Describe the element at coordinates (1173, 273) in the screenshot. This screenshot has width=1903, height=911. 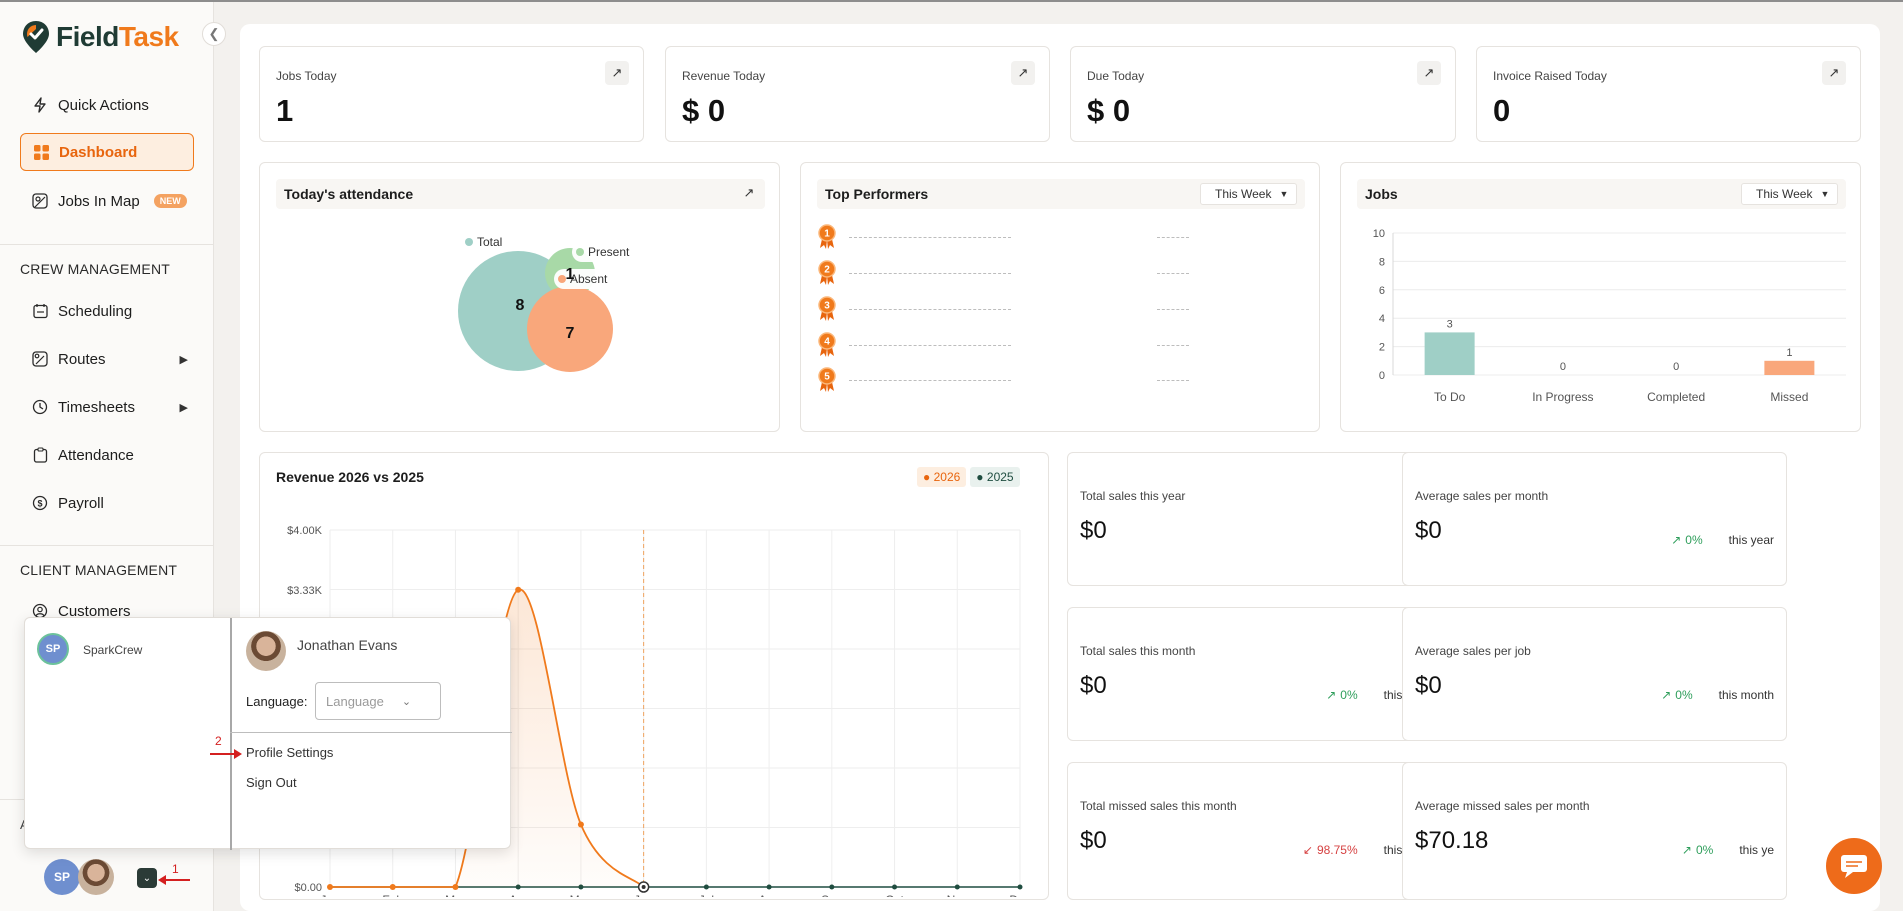
I see `performer-value-placeholder` at that location.